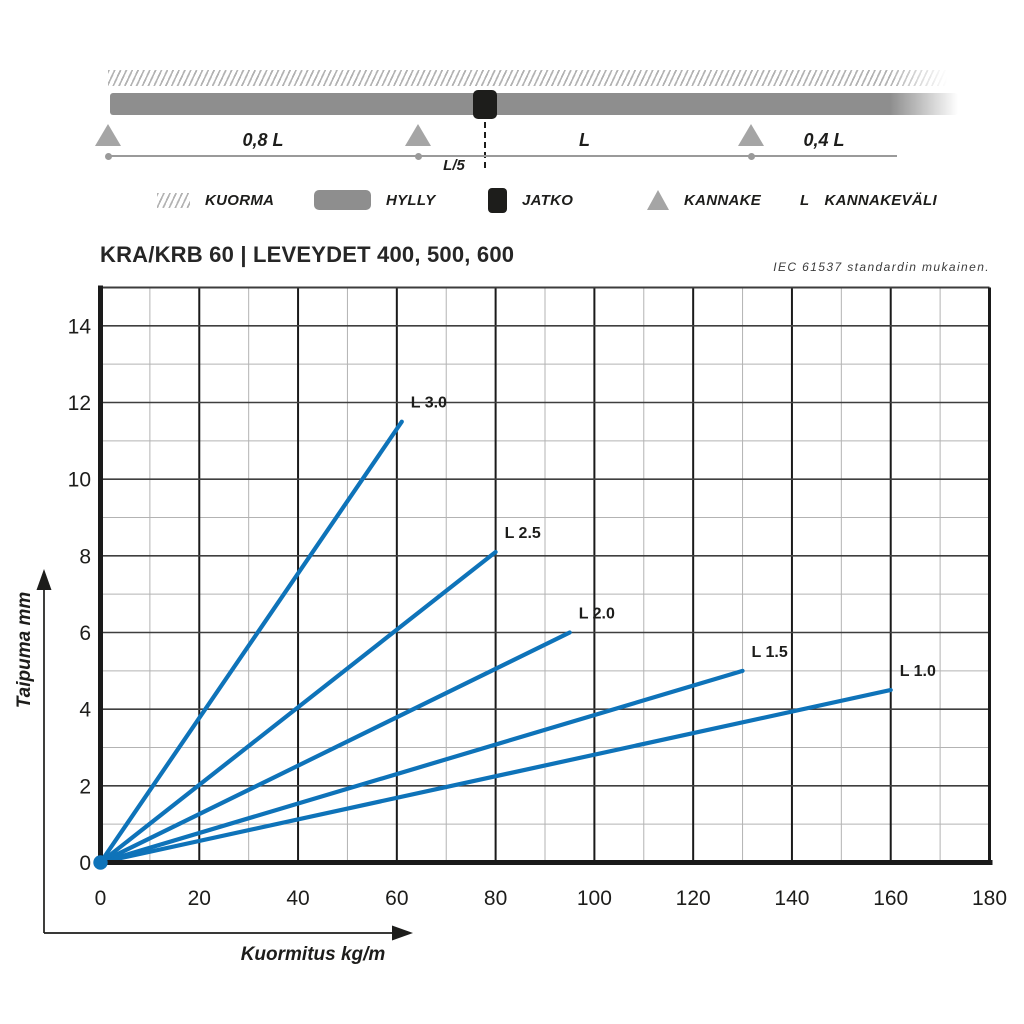  Describe the element at coordinates (770, 652) in the screenshot. I see `series-label-L-1.5: L 1.5` at that location.